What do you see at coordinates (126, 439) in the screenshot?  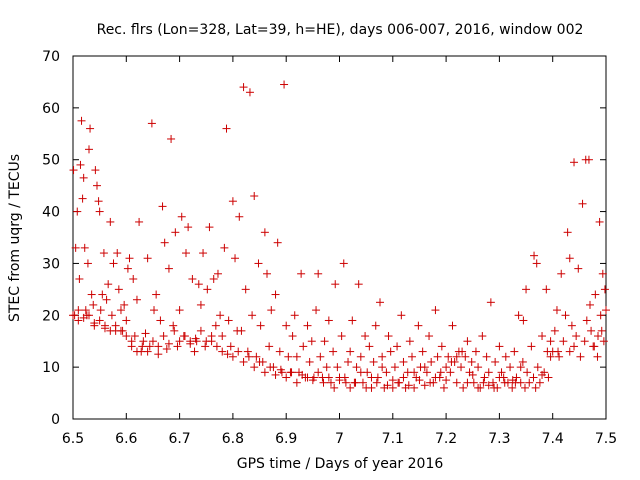 I see `x-tick-label: 6.6` at bounding box center [126, 439].